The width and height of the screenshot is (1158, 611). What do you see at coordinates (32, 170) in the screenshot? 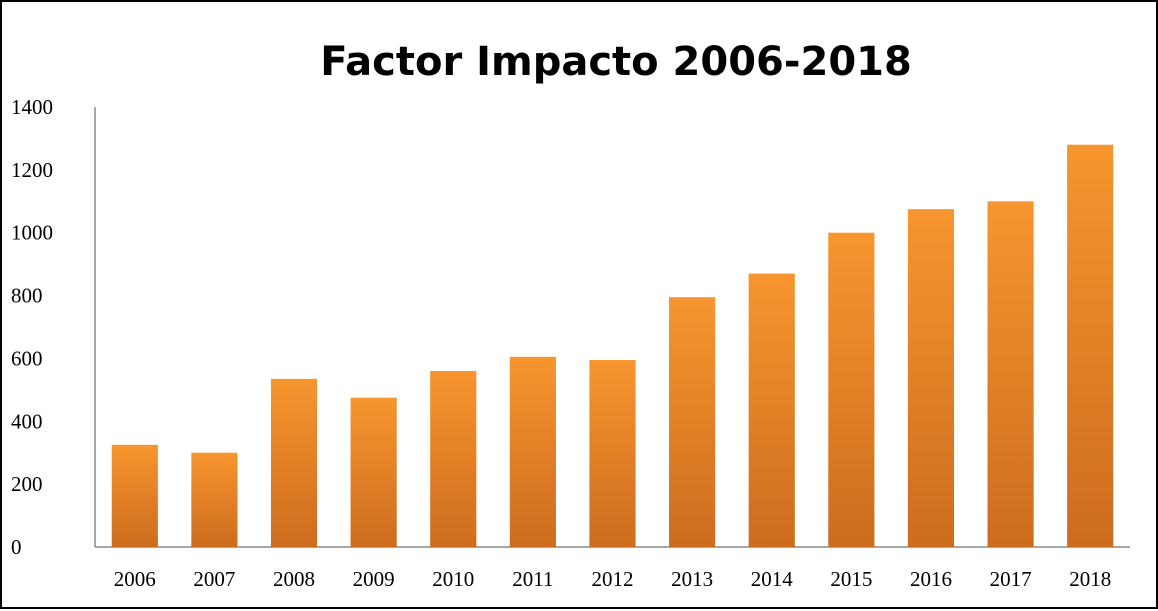
I see `y-tick-label: 1200` at bounding box center [32, 170].